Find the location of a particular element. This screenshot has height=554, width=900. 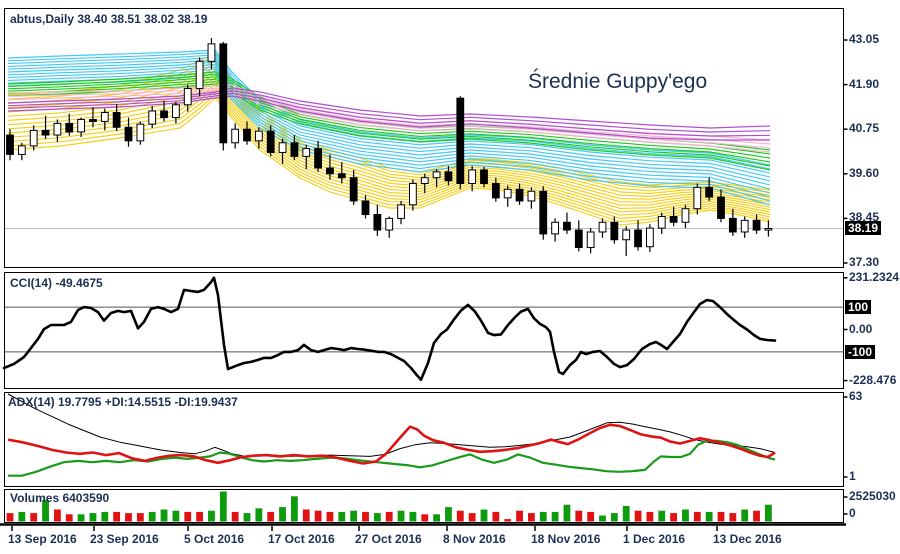

date-axis-label: 1 Dec 2016 is located at coordinates (654, 539).